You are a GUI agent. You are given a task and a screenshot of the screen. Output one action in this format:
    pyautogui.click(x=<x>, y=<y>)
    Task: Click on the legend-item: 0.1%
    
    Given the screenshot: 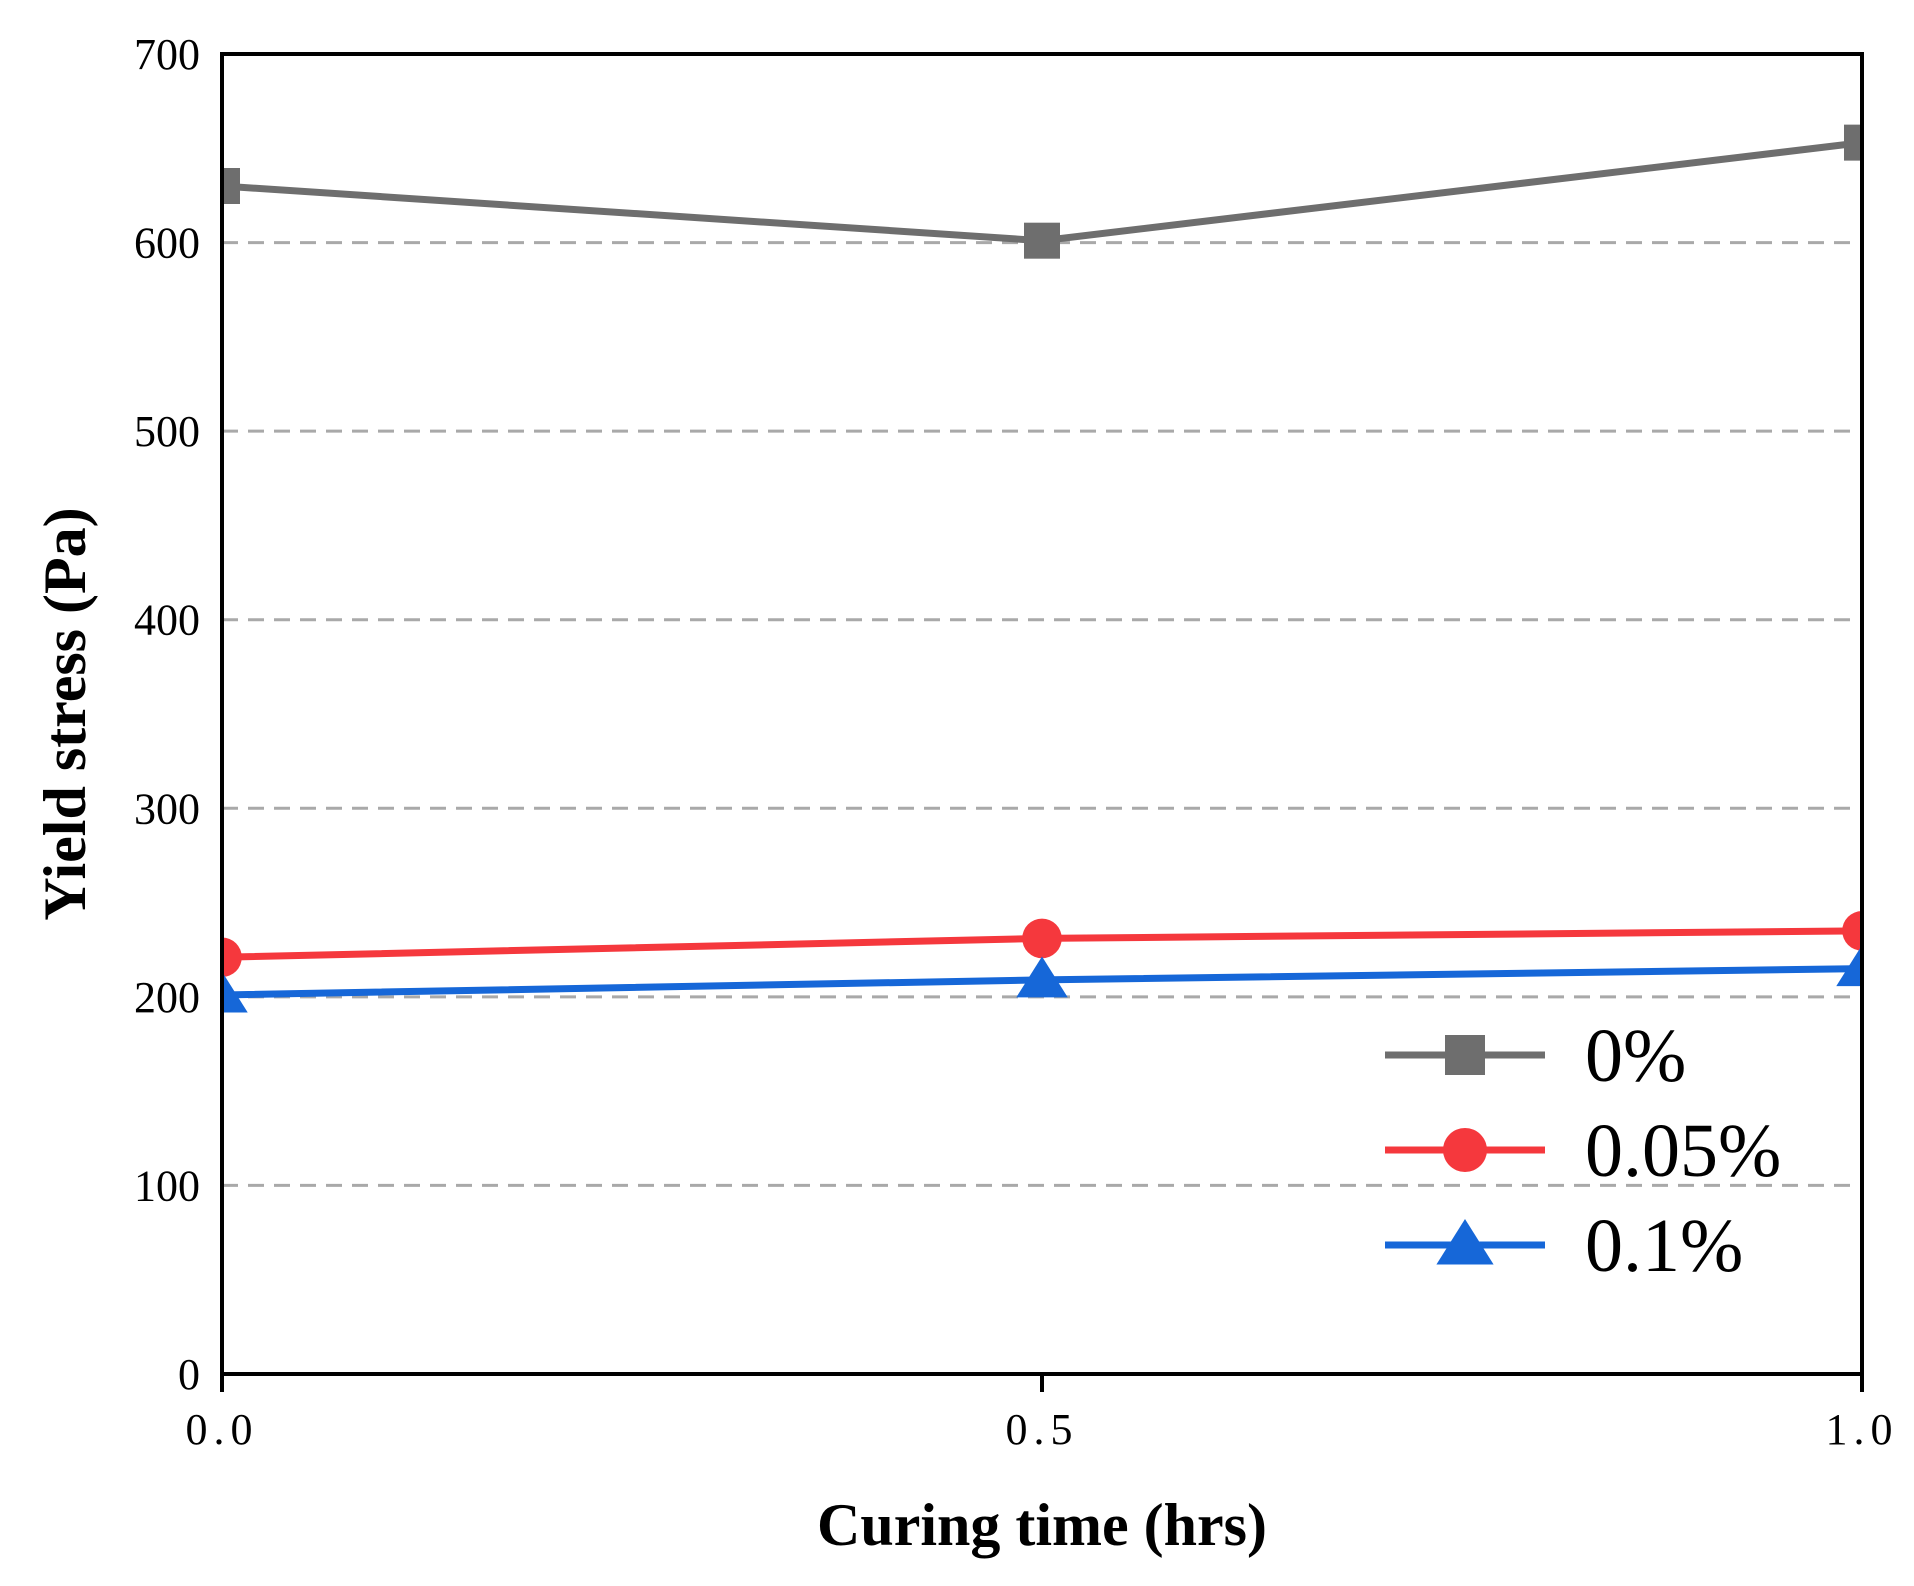 What is the action you would take?
    pyautogui.click(x=1564, y=1246)
    